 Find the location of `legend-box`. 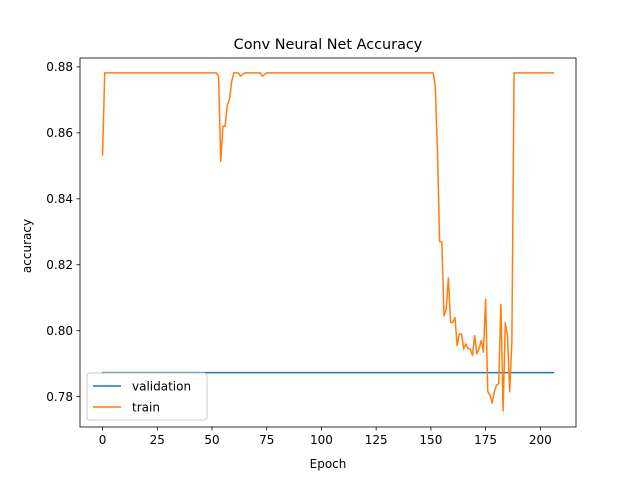

legend-box is located at coordinates (147, 396).